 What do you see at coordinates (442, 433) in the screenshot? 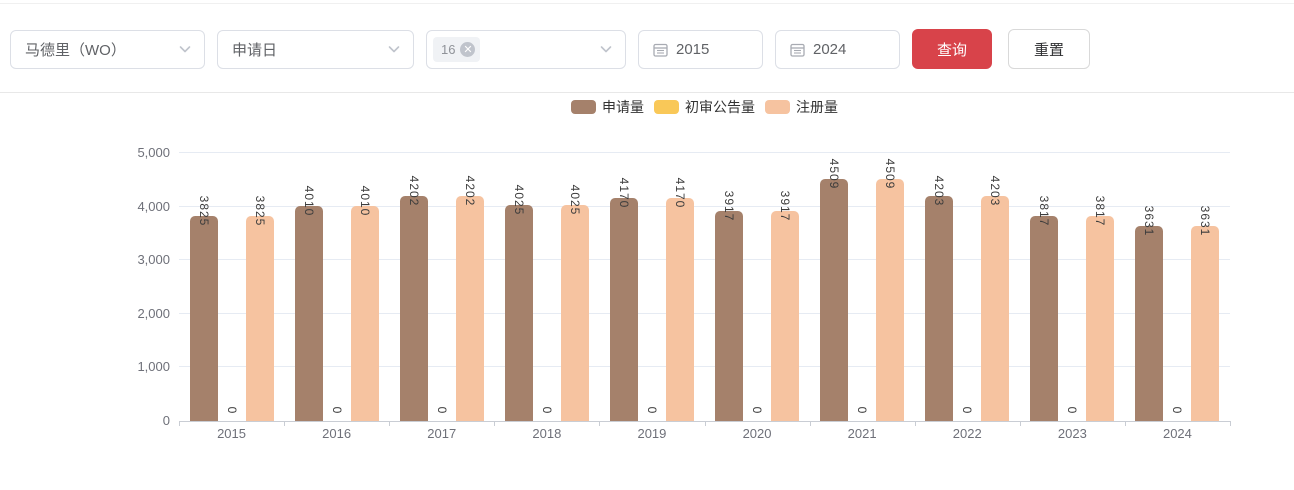
I see `x-tick-label-2017: 2017` at bounding box center [442, 433].